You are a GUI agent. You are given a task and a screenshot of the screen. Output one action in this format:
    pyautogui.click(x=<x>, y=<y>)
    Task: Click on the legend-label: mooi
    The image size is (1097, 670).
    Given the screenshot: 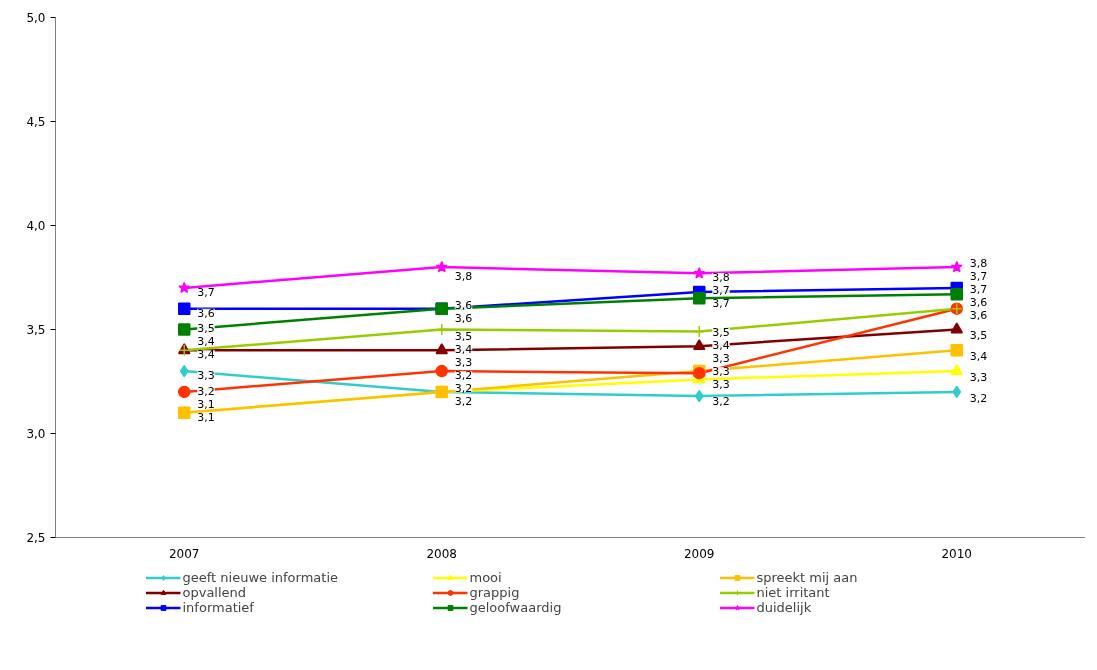 What is the action you would take?
    pyautogui.click(x=486, y=577)
    